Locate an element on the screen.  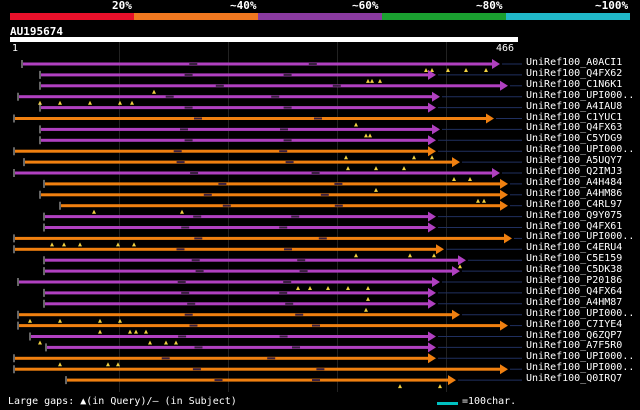
footer-gap-legend: Large gaps: ▲(in Query)/— (in Subject) is located at coordinates (122, 401).